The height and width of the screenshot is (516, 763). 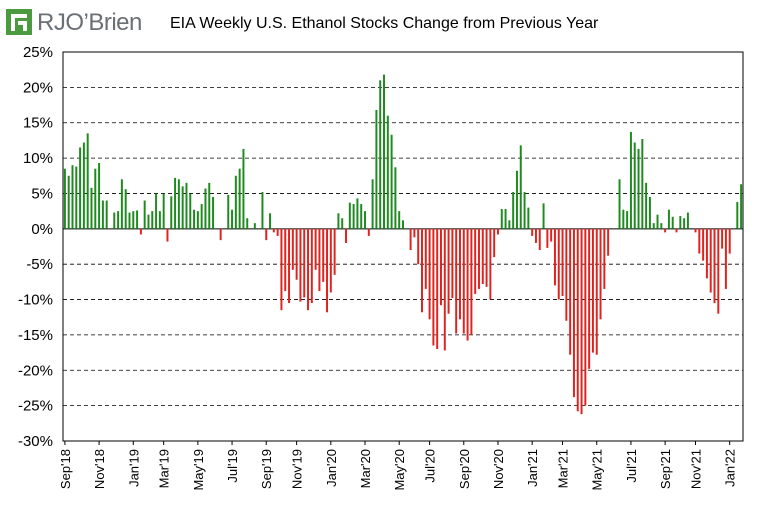 I want to click on y-tick-label: -15%, so click(x=35, y=335).